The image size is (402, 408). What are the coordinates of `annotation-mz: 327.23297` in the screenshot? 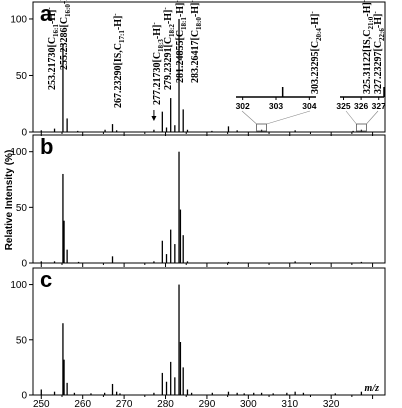 It's located at (378, 73).